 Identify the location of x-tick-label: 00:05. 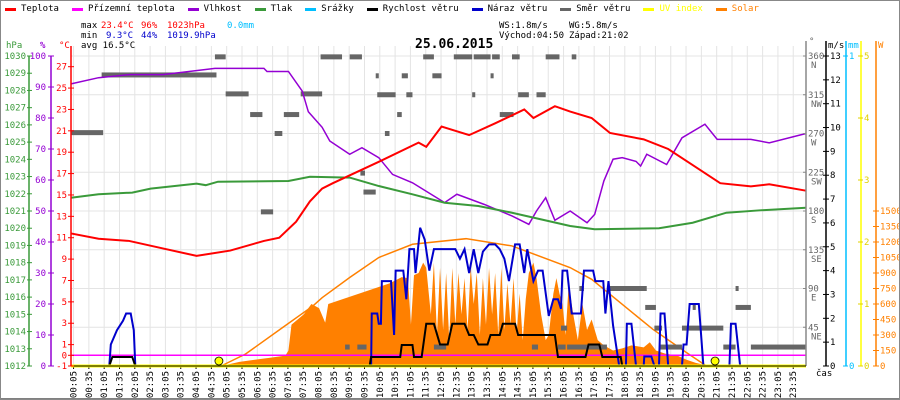
(75, 384).